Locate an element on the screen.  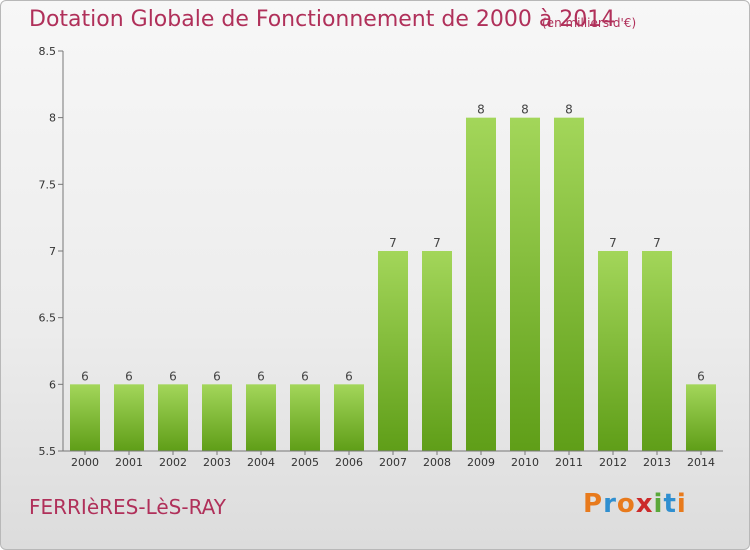
y-tick-label: 8 is located at coordinates (52, 118).